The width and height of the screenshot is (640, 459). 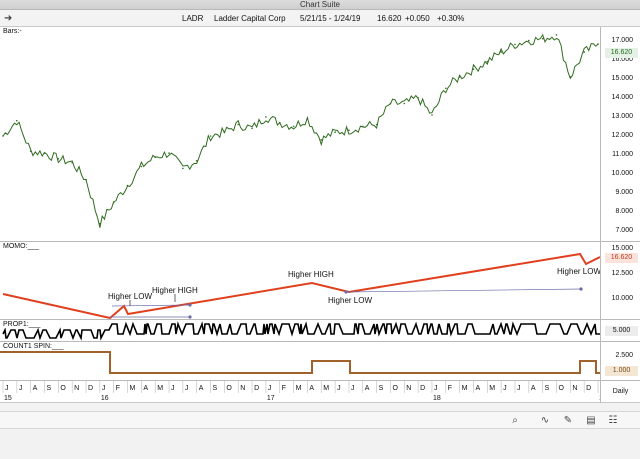 I want to click on price-tick: 16.000, so click(x=622, y=59).